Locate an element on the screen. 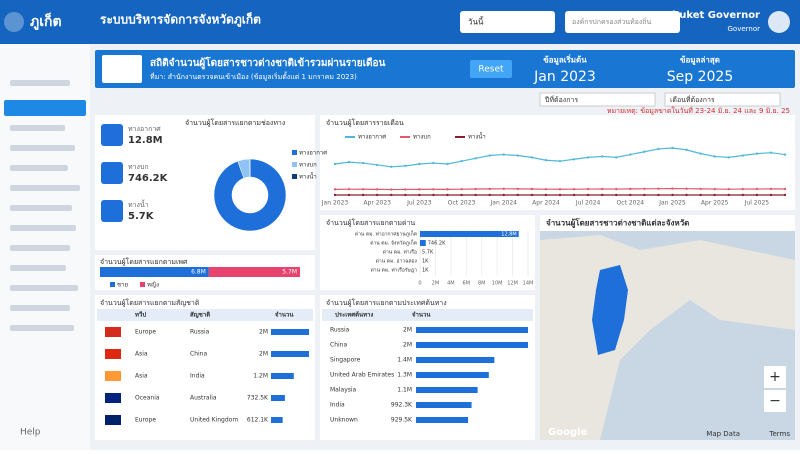  checkpoint-value: 5.7K is located at coordinates (428, 253).